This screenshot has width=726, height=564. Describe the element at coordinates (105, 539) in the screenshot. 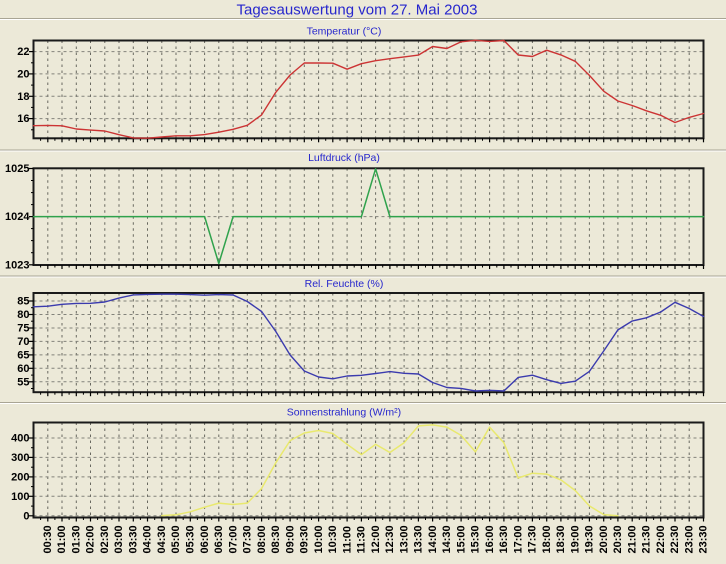

I see `svg-text: 02:30` at that location.